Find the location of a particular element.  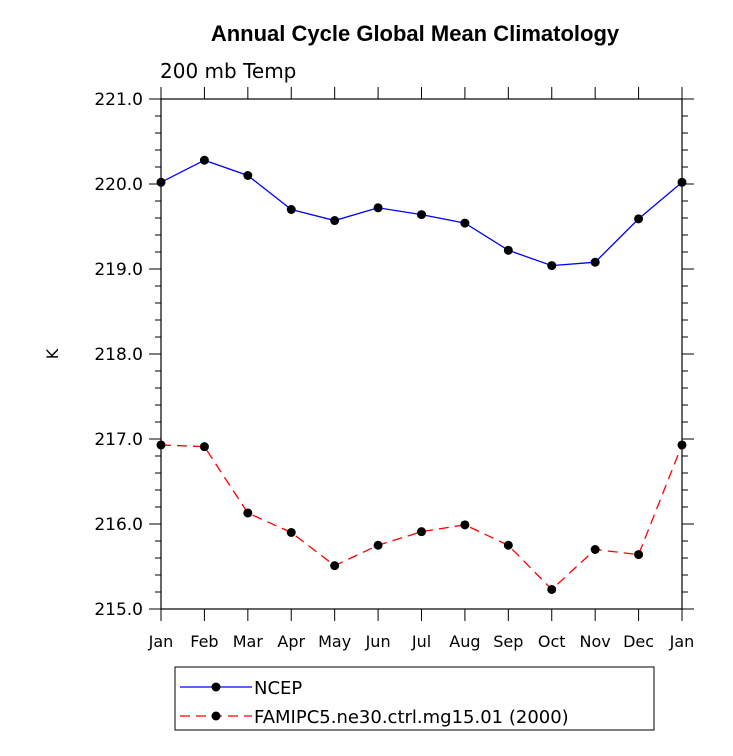

y-tick-label: 217.0 is located at coordinates (118, 440).